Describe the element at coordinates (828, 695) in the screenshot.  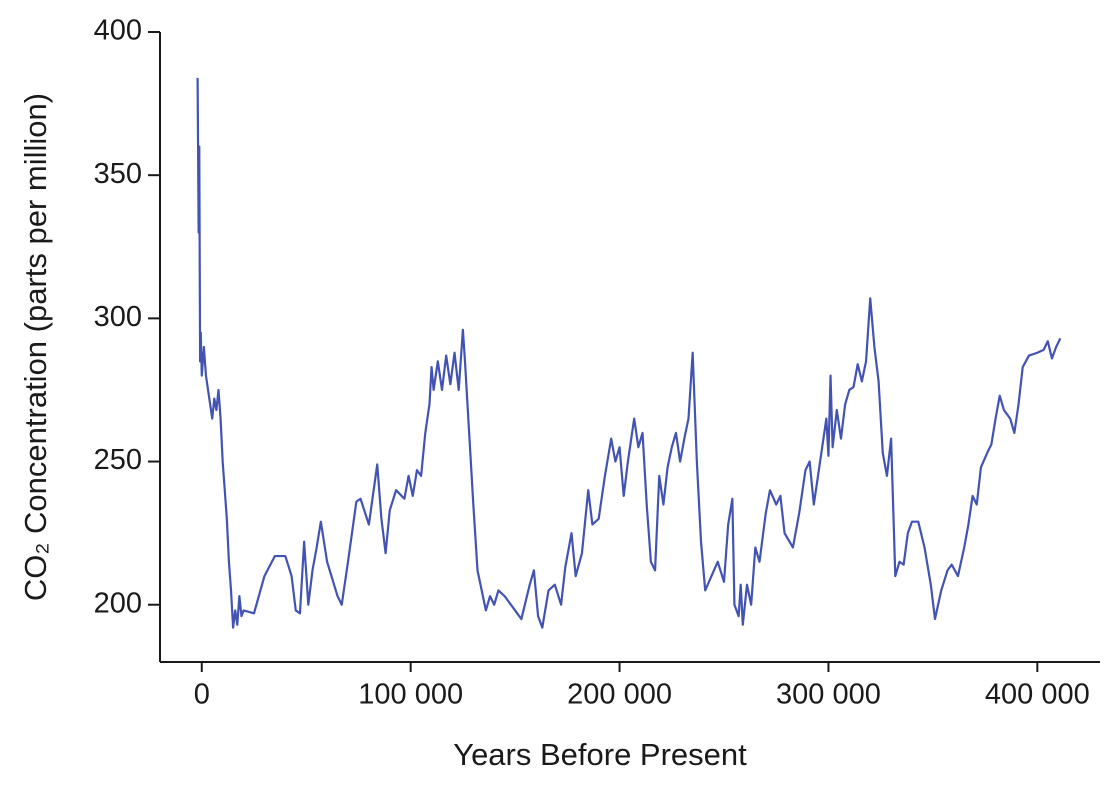
I see `x-tick-label: 300 000` at that location.